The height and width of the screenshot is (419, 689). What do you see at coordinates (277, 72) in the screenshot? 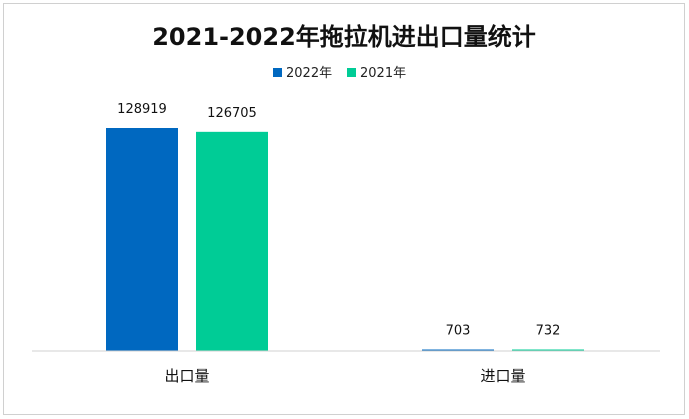
I see `legend-swatch-2022` at bounding box center [277, 72].